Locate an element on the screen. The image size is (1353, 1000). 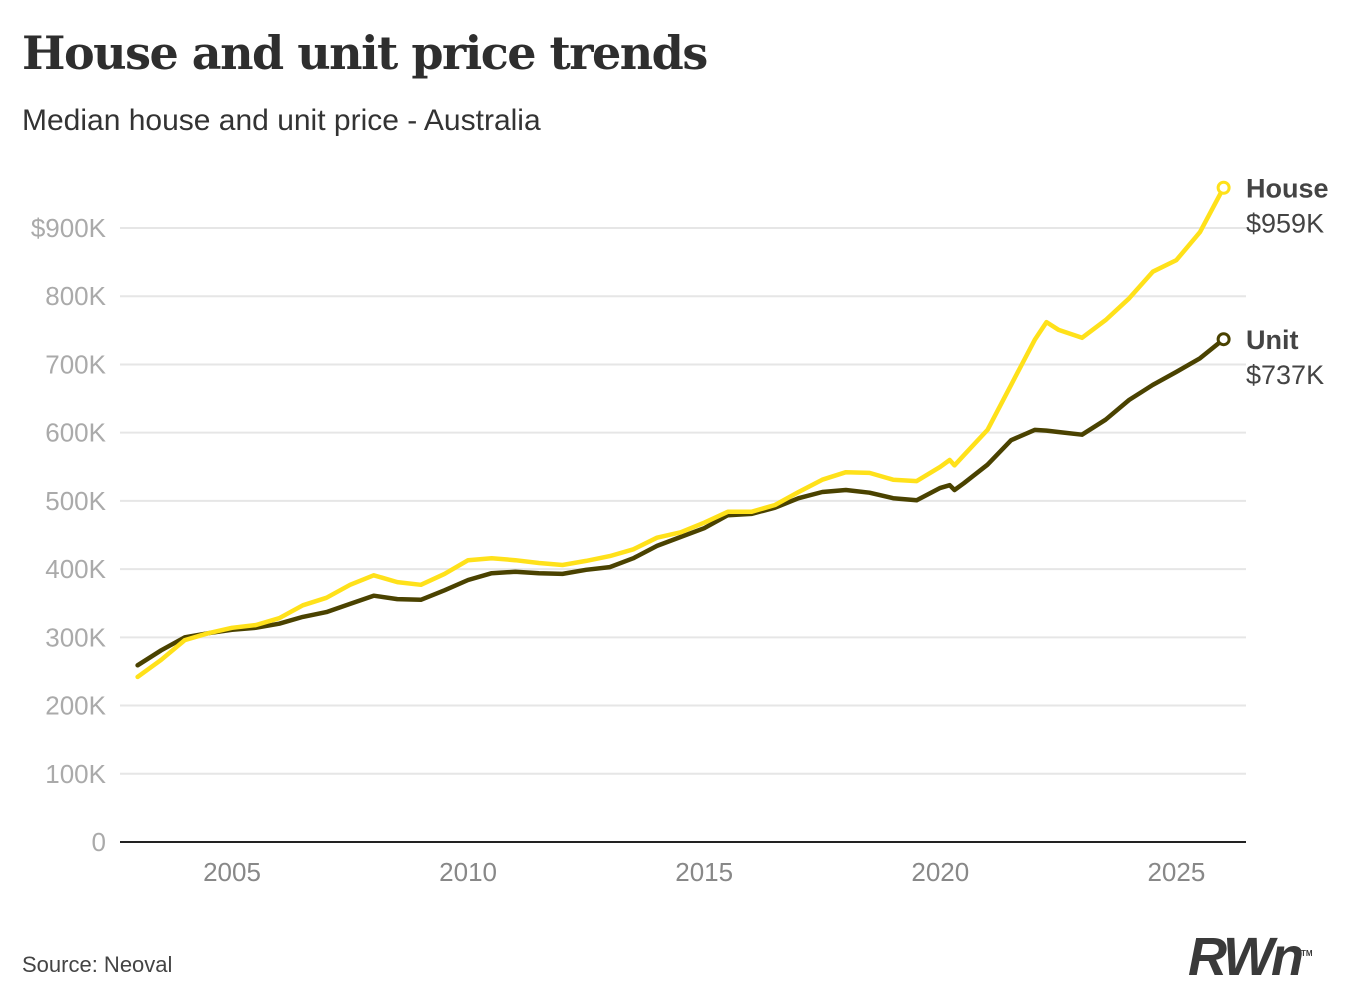
unit-series-label: Unit is located at coordinates (1272, 340).